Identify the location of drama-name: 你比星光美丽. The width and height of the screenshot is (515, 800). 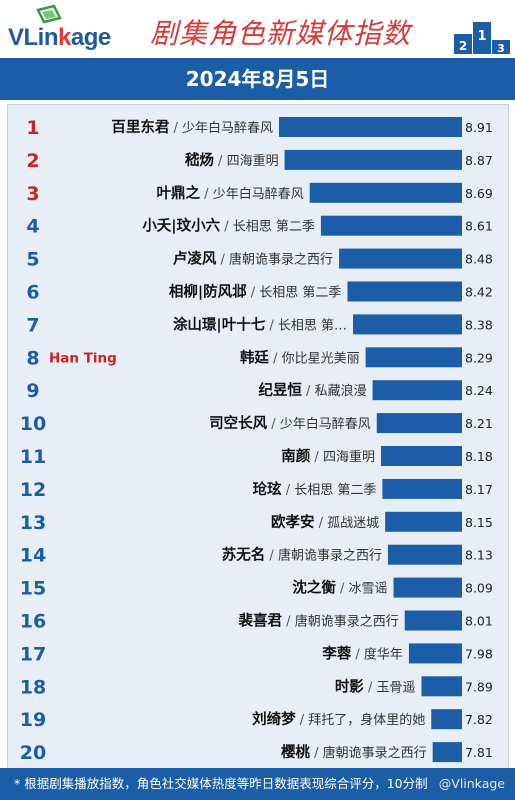
(321, 358).